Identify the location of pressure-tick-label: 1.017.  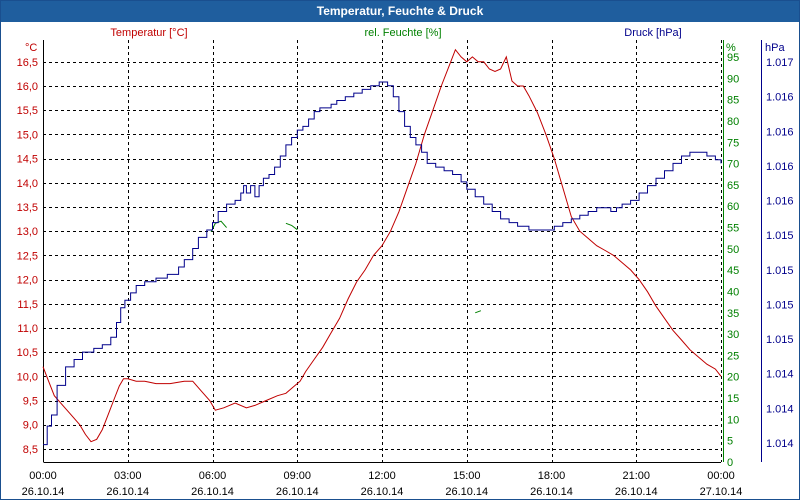
(780, 63).